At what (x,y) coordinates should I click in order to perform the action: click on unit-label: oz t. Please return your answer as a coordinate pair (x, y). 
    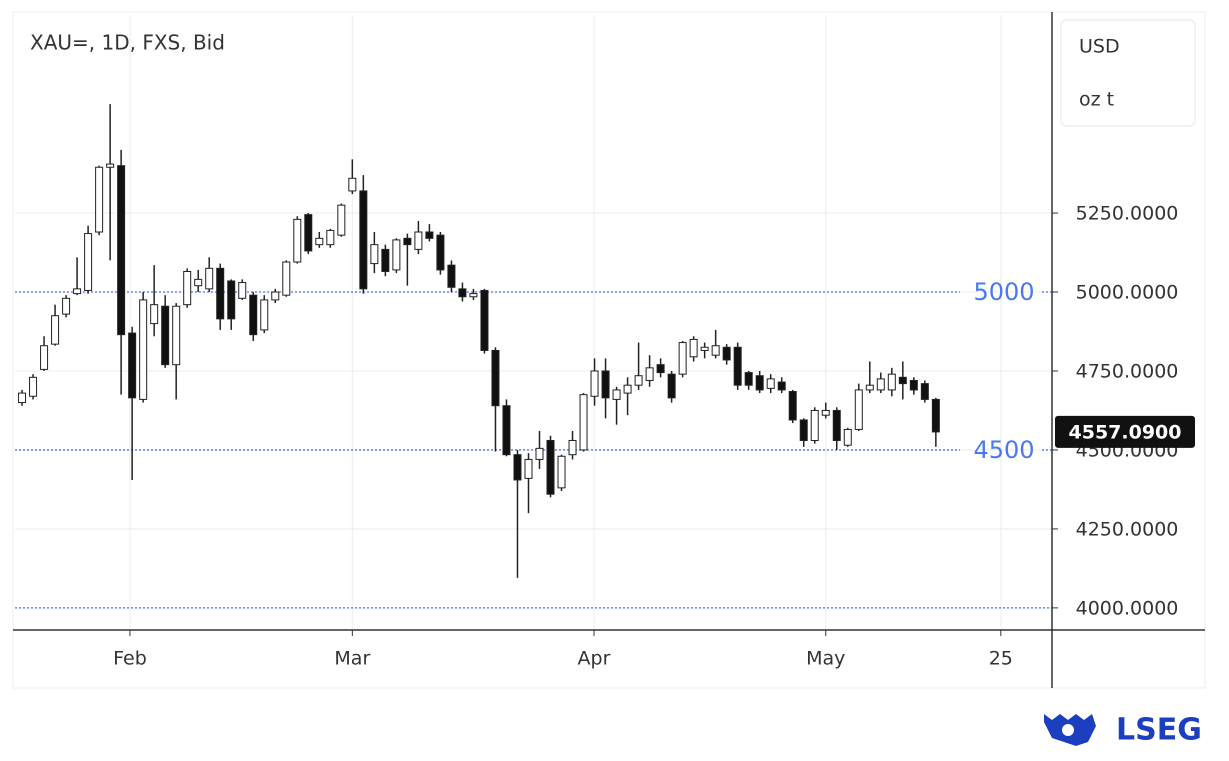
    Looking at the image, I should click on (1096, 100).